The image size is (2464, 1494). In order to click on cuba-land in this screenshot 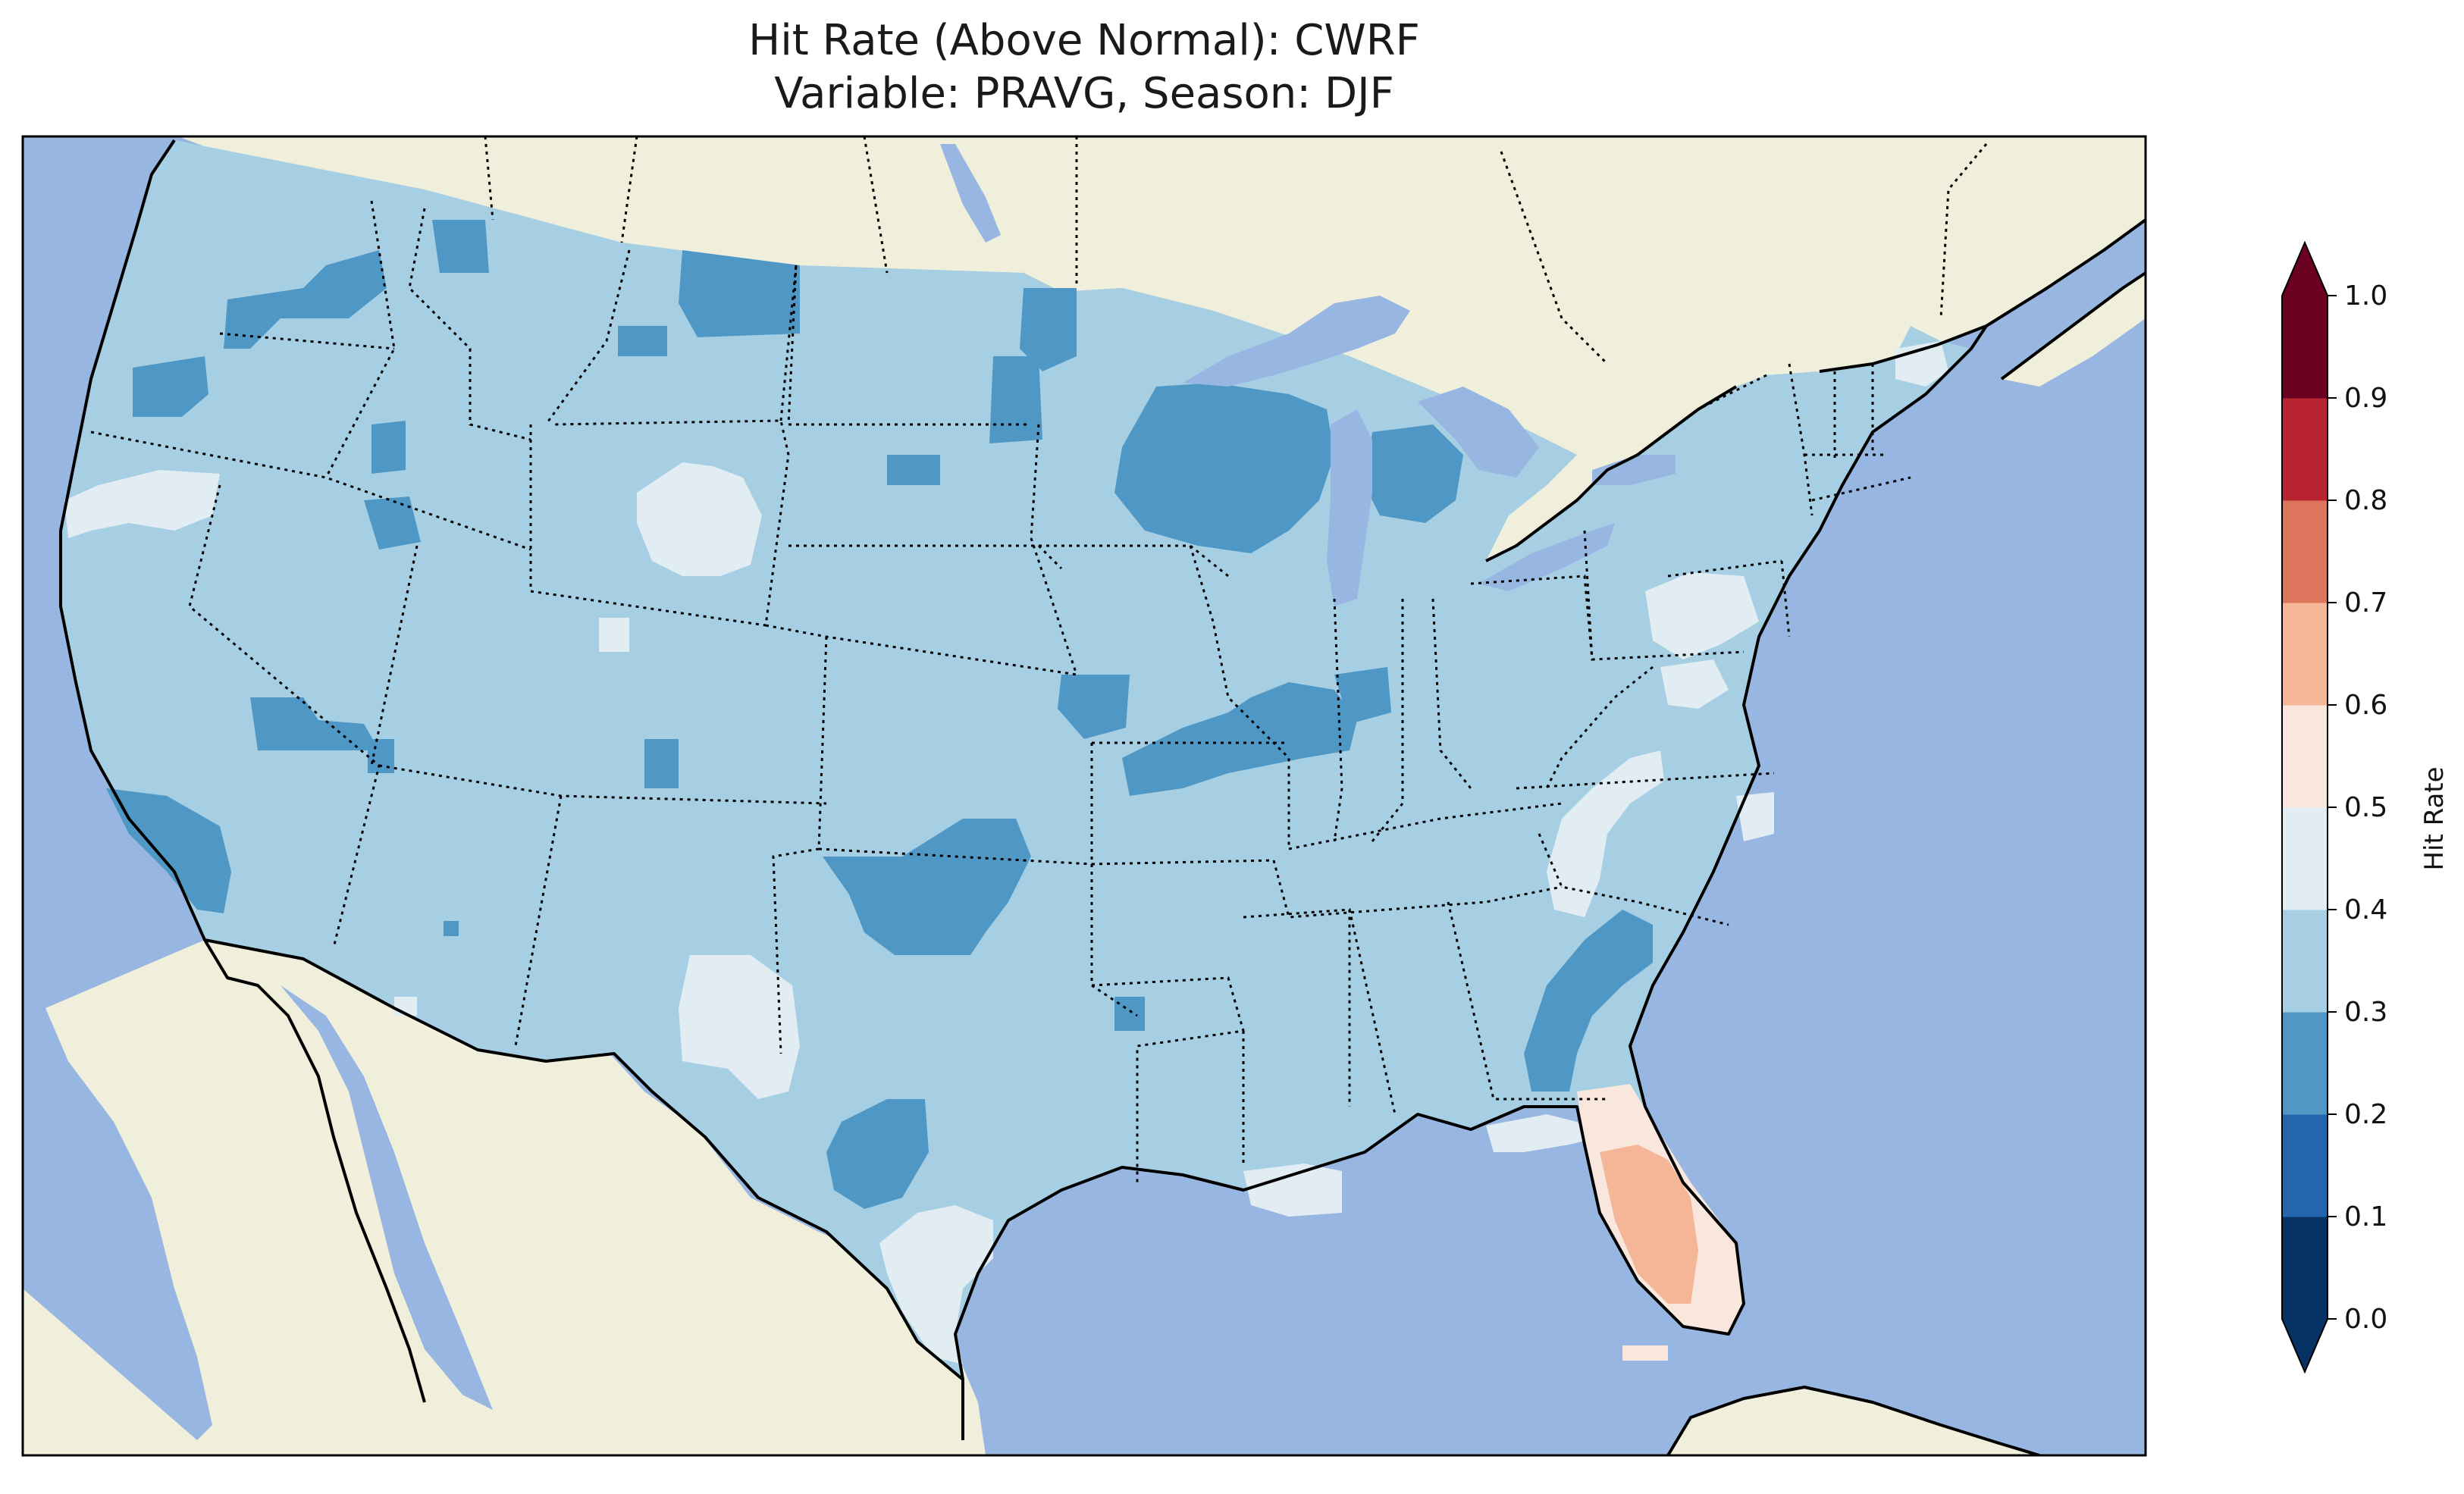, I will do `click(1853, 1421)`.